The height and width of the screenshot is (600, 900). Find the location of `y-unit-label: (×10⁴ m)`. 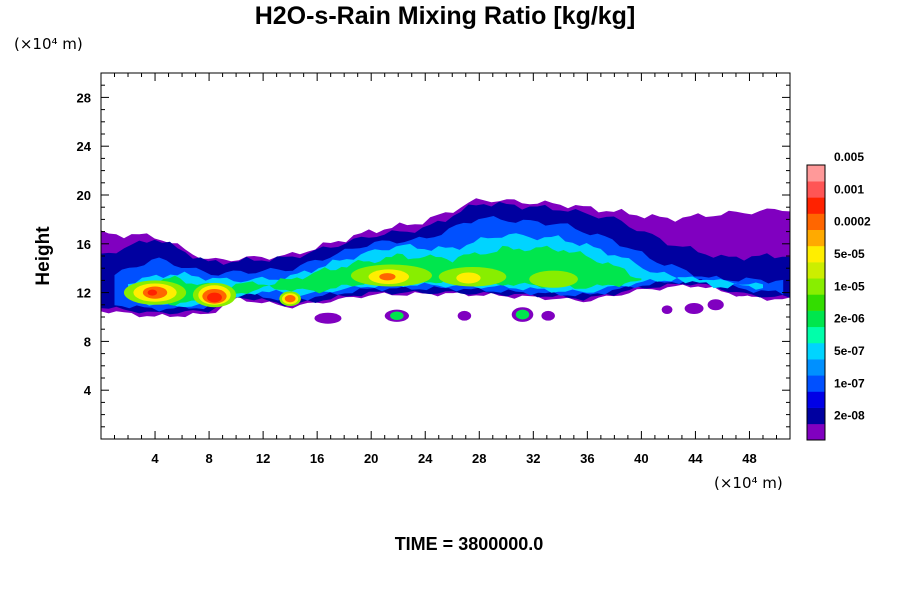

y-unit-label: (×10⁴ m) is located at coordinates (48, 44).